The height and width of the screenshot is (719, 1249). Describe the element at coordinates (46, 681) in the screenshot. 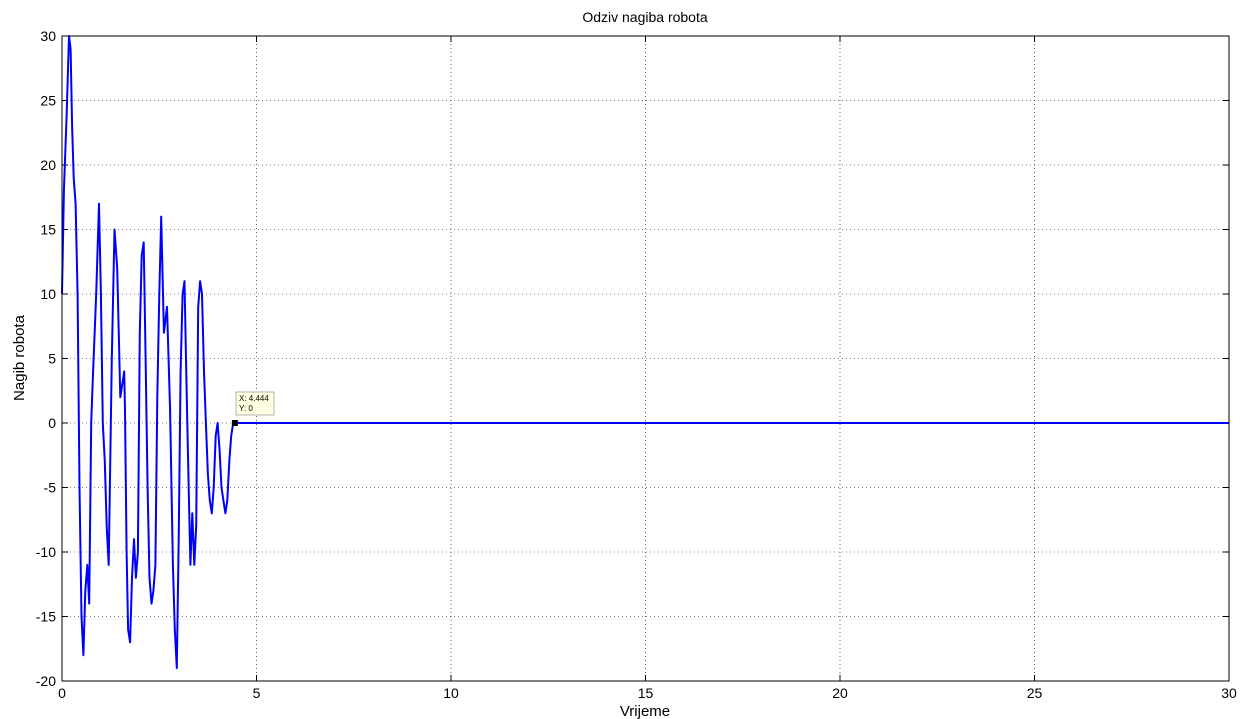

I see `y-tick-label: -20` at that location.